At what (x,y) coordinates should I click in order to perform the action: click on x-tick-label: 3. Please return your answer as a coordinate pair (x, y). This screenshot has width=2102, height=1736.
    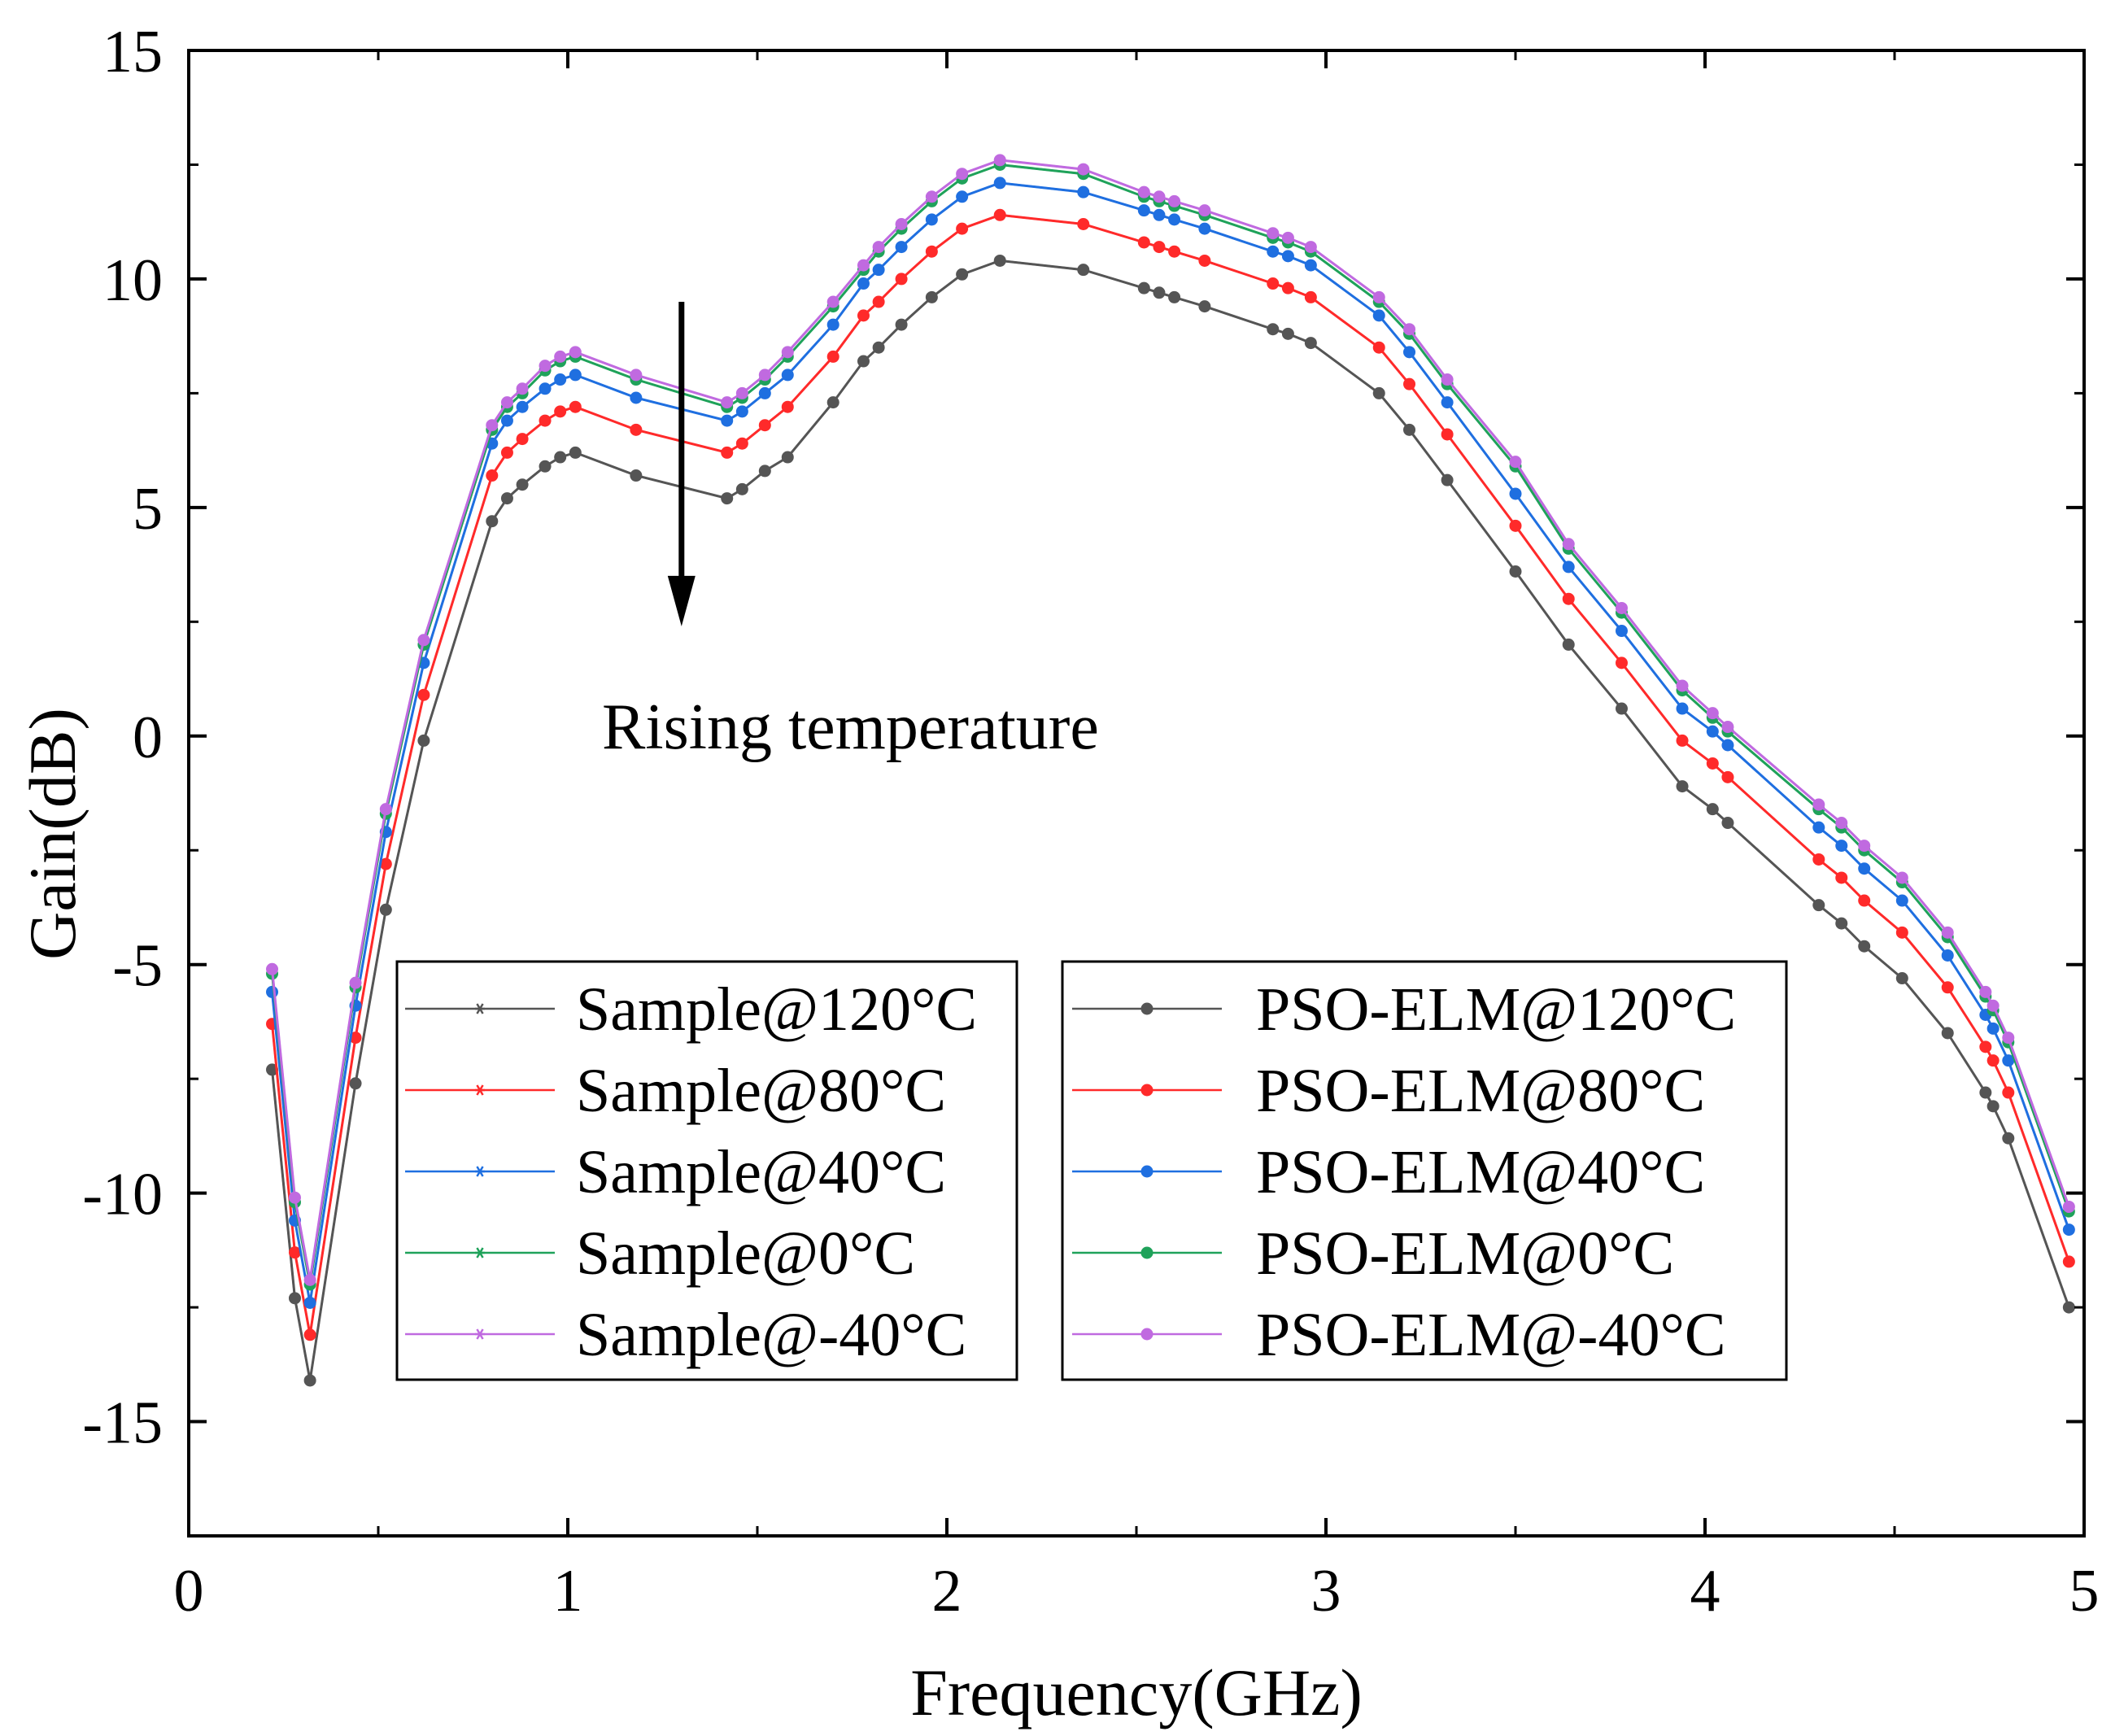
    Looking at the image, I should click on (1326, 1591).